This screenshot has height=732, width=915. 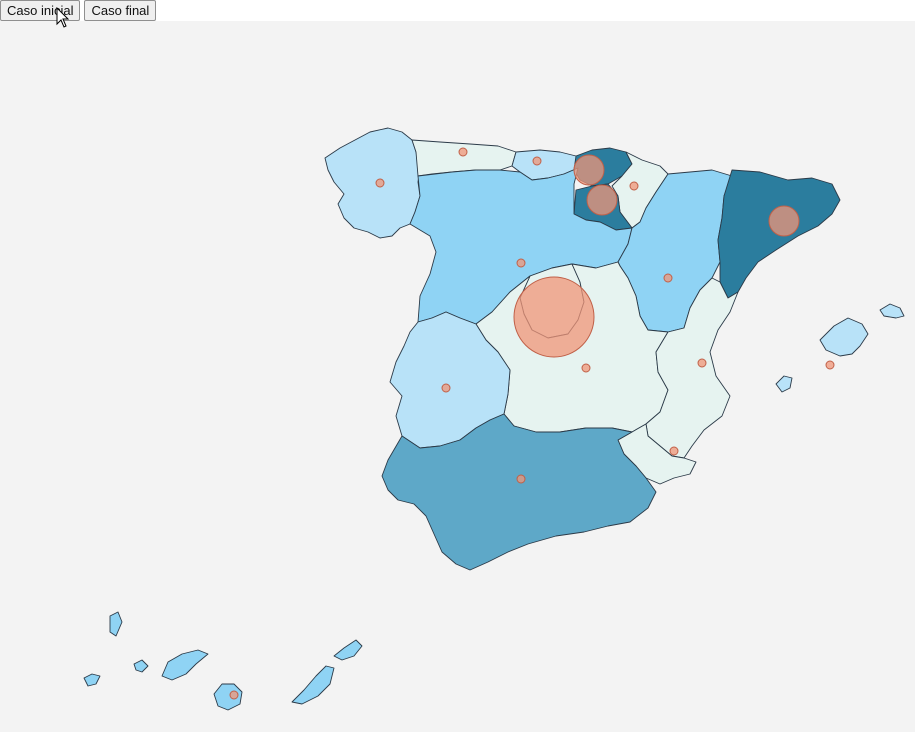 What do you see at coordinates (92, 680) in the screenshot?
I see `region-canarias-el-hierro` at bounding box center [92, 680].